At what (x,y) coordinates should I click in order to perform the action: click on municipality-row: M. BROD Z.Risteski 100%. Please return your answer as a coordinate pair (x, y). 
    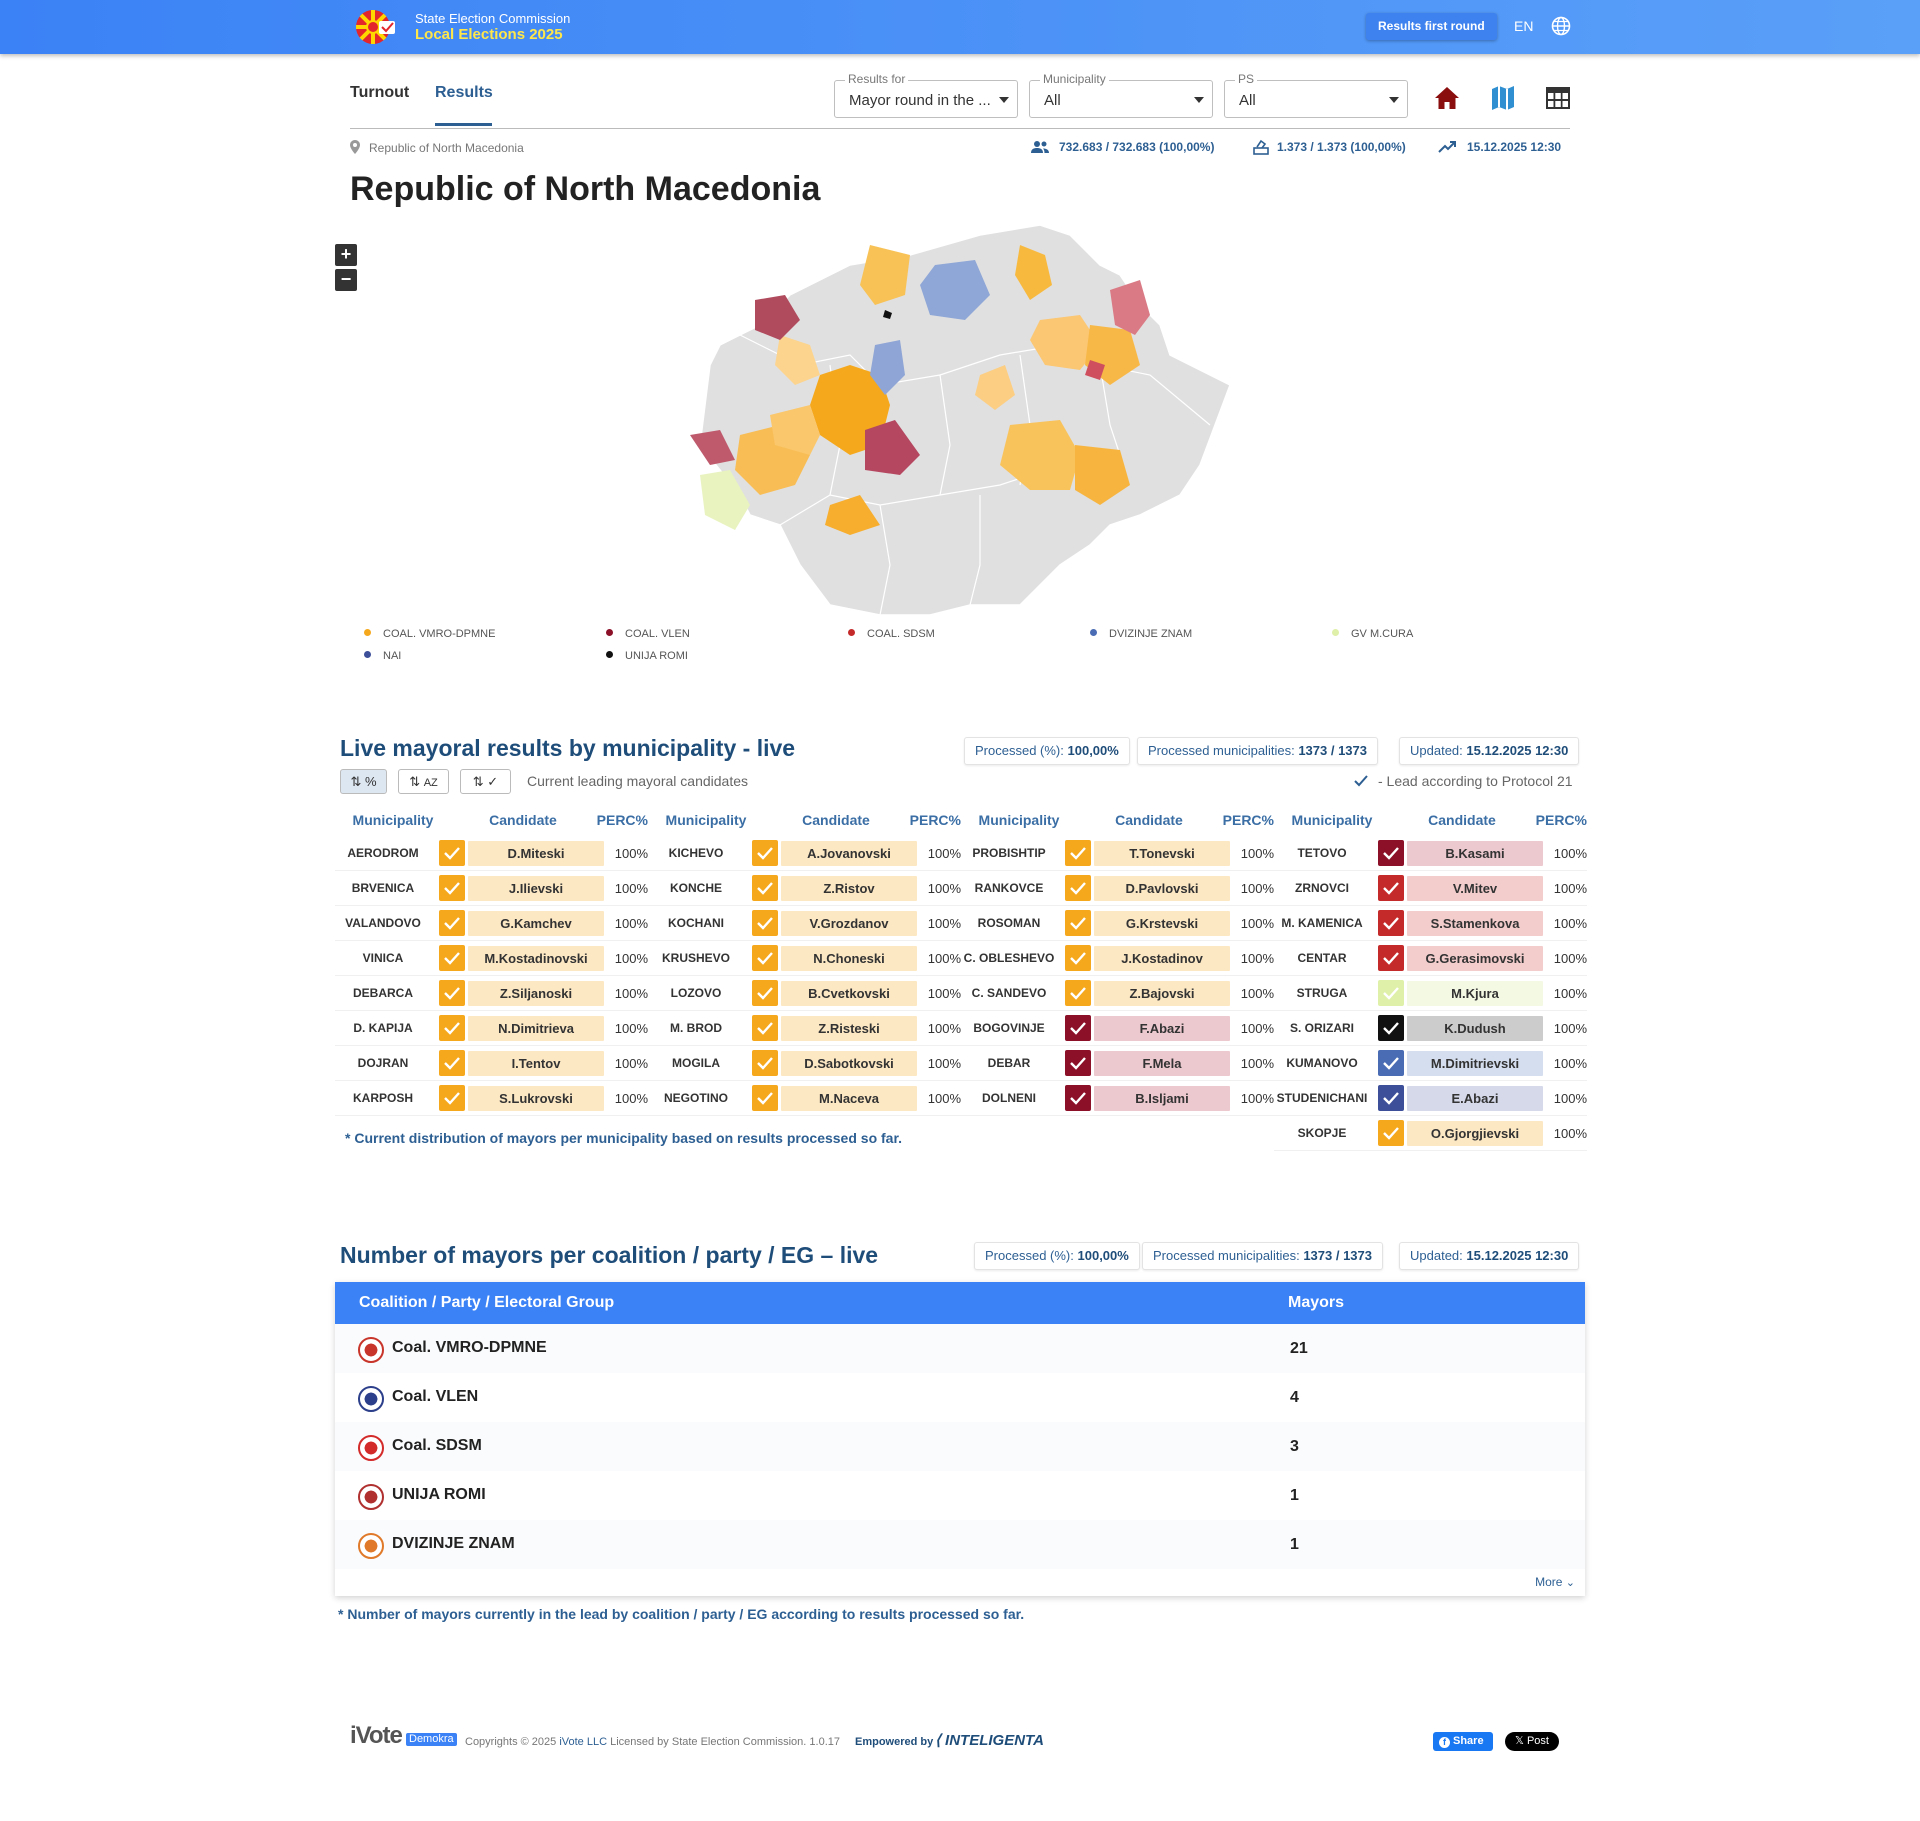
    Looking at the image, I should click on (804, 1028).